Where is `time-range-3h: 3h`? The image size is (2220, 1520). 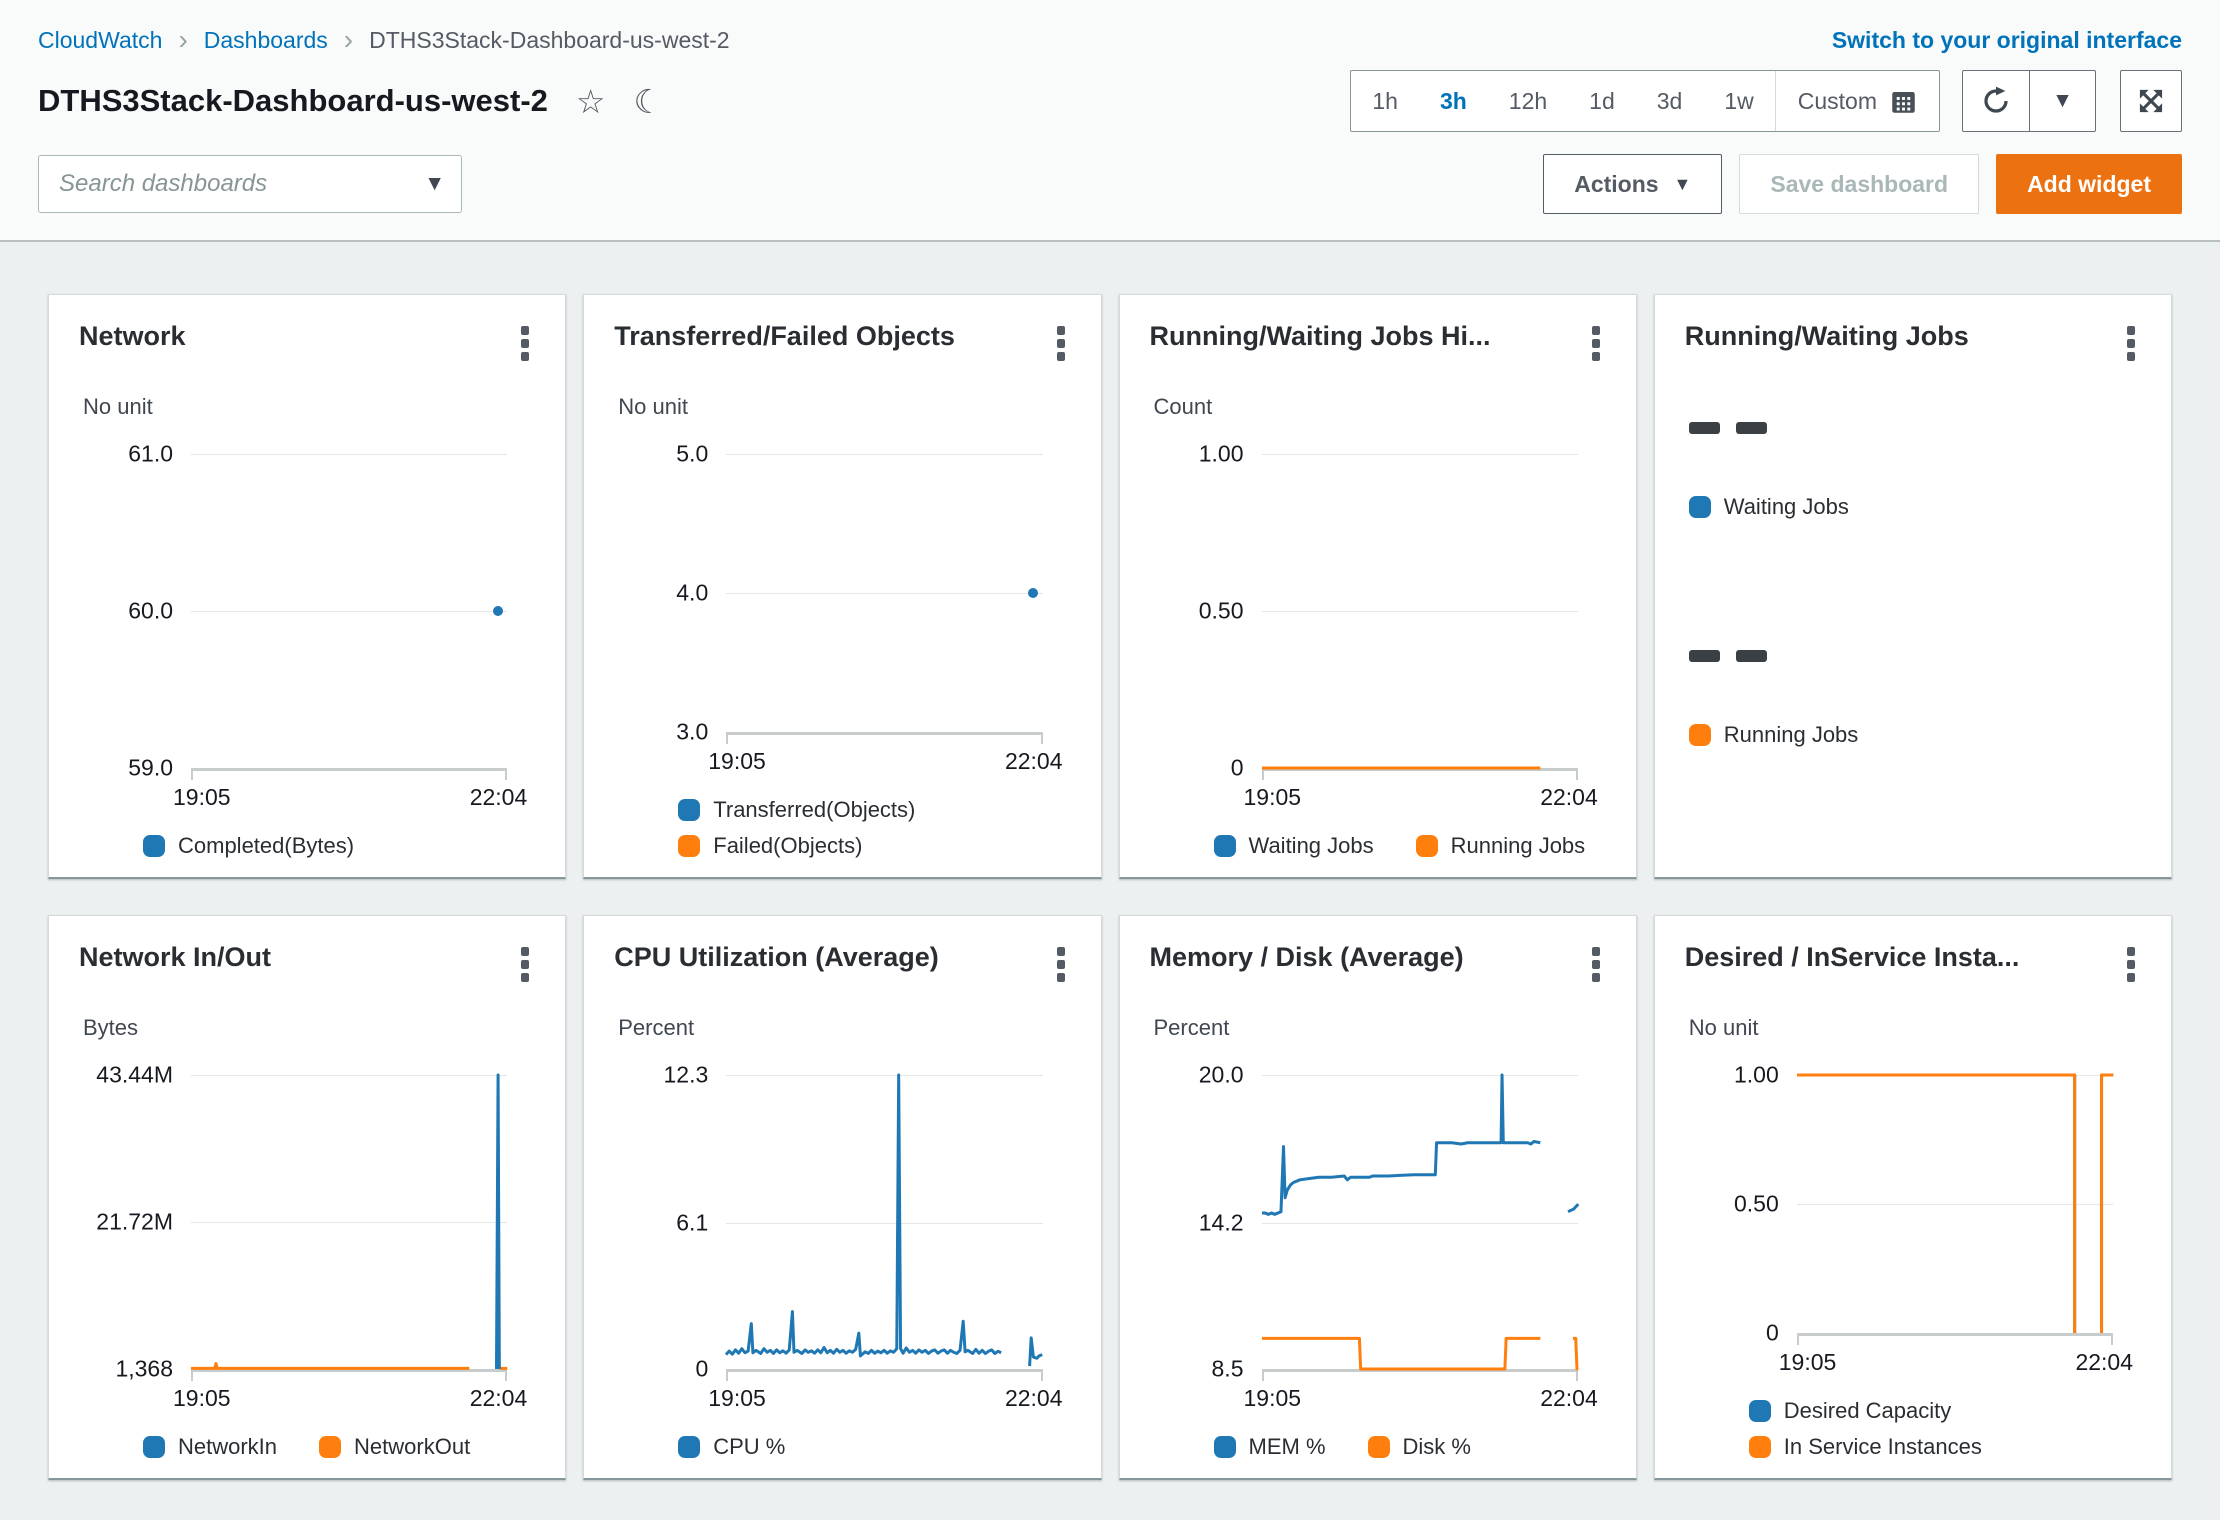 time-range-3h: 3h is located at coordinates (1453, 100).